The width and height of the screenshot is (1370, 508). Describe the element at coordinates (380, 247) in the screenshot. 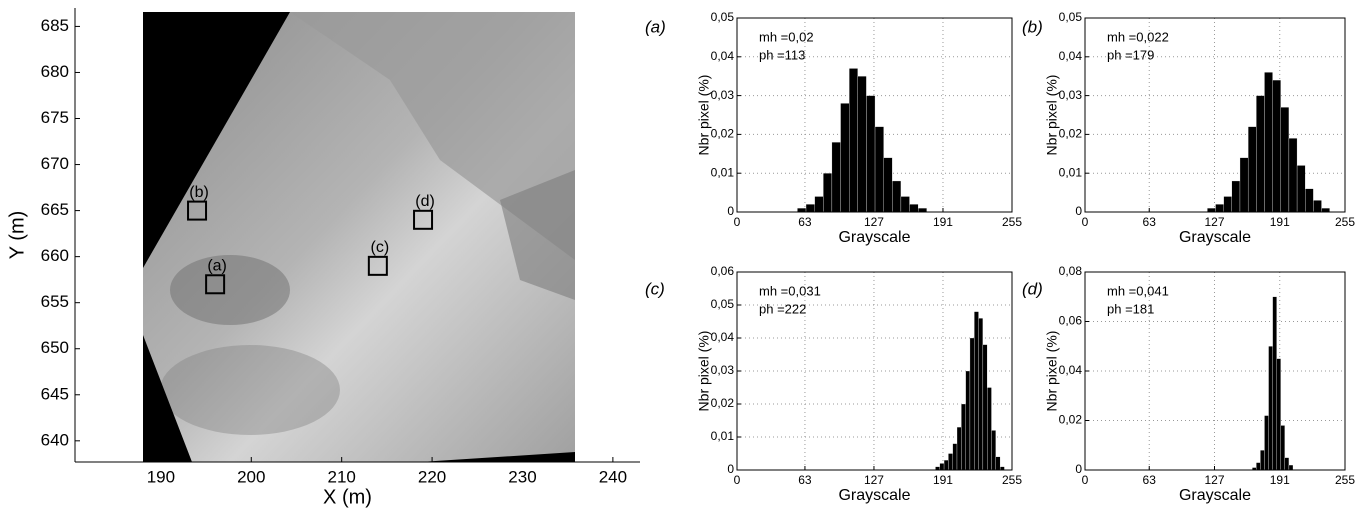

I see `region-label: (c)` at that location.